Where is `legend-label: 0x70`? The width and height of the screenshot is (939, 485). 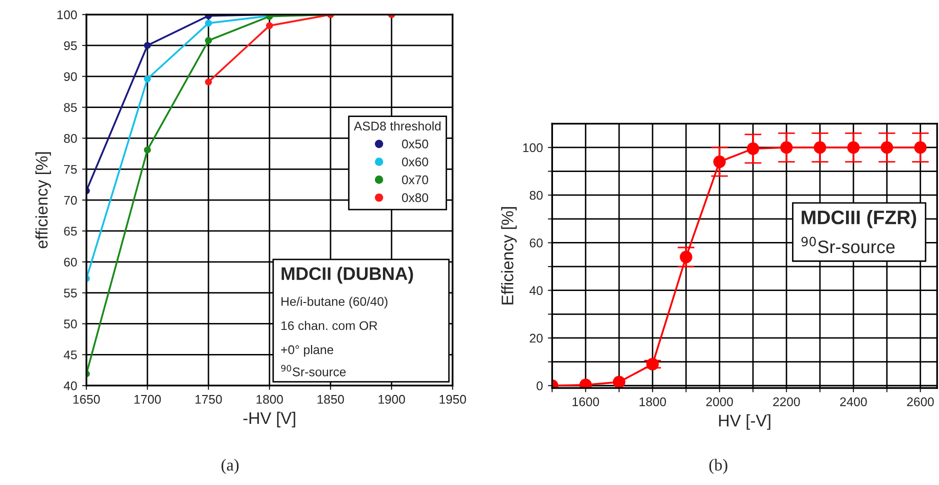
legend-label: 0x70 is located at coordinates (415, 179).